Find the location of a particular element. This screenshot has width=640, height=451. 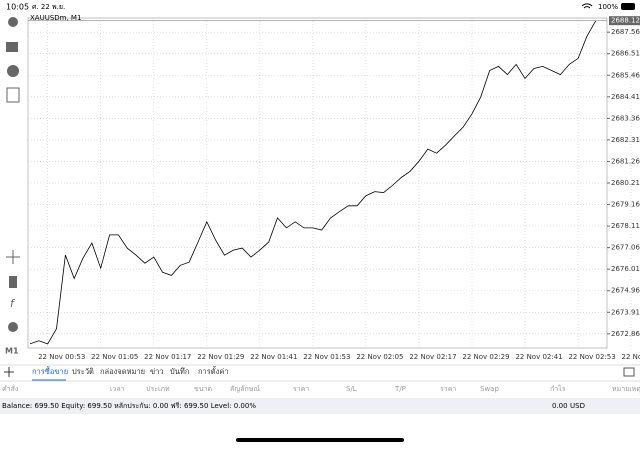

tab: บันทึก is located at coordinates (179, 371).